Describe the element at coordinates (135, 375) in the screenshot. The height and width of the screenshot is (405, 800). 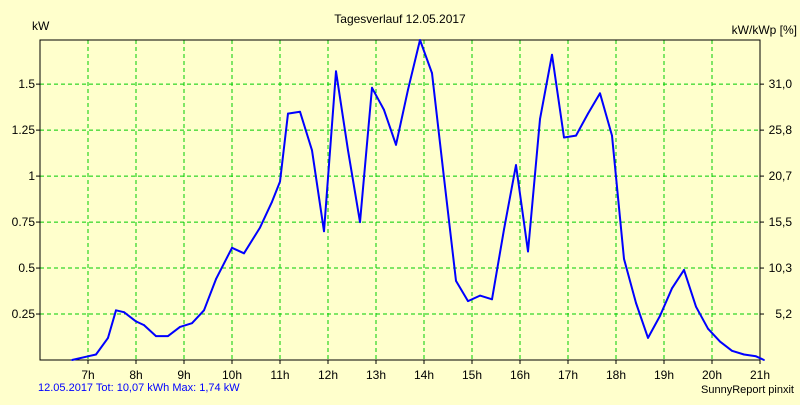
I see `x-tick-label: 8h` at that location.